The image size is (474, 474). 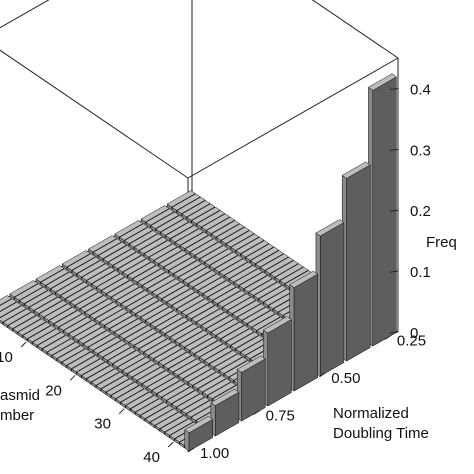 What do you see at coordinates (191, 450) in the screenshot?
I see `y-tick-mark` at bounding box center [191, 450].